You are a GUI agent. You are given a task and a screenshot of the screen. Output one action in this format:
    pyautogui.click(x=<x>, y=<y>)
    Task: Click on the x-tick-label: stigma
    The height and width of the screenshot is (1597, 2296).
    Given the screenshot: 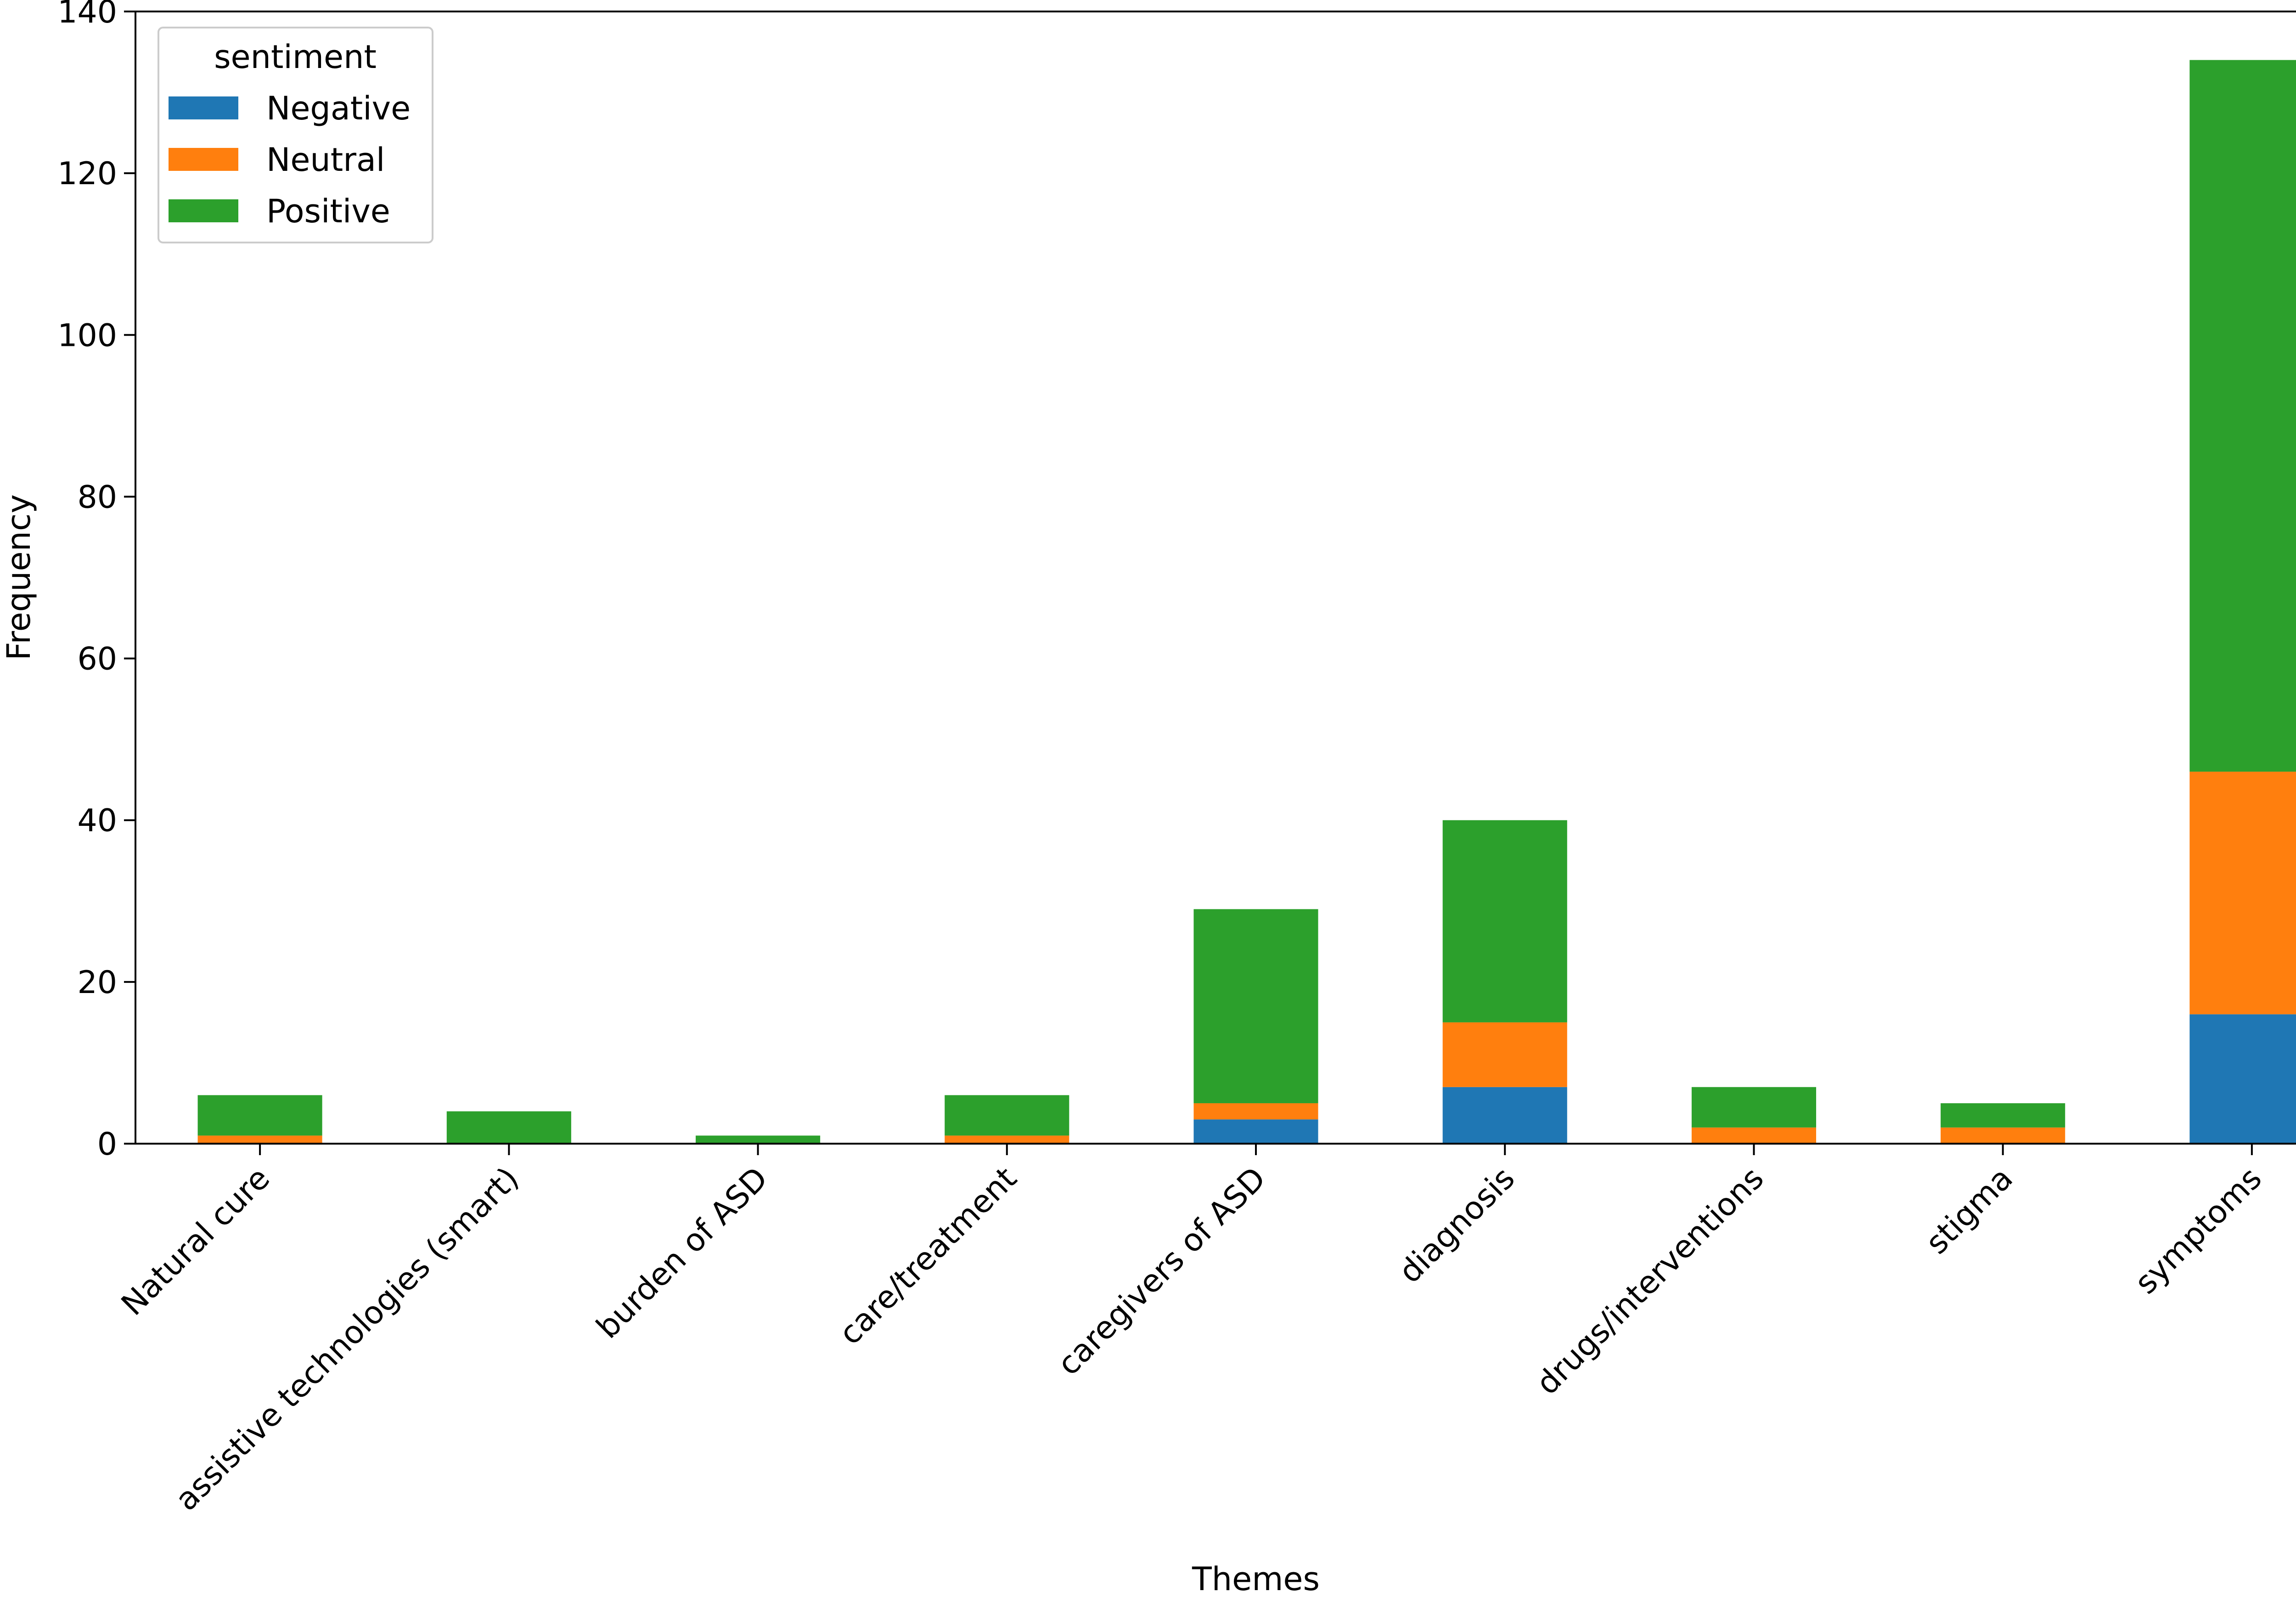 What is the action you would take?
    pyautogui.click(x=1969, y=1210)
    